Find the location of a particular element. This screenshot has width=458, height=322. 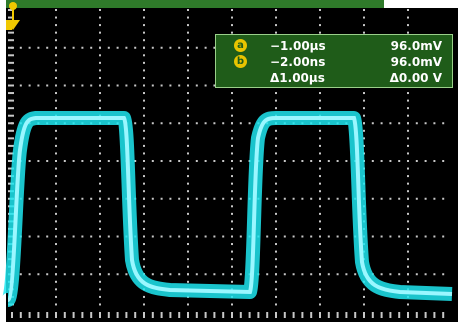

cursor-b-row: b −2.00ns 96.0mV is located at coordinates (334, 62).